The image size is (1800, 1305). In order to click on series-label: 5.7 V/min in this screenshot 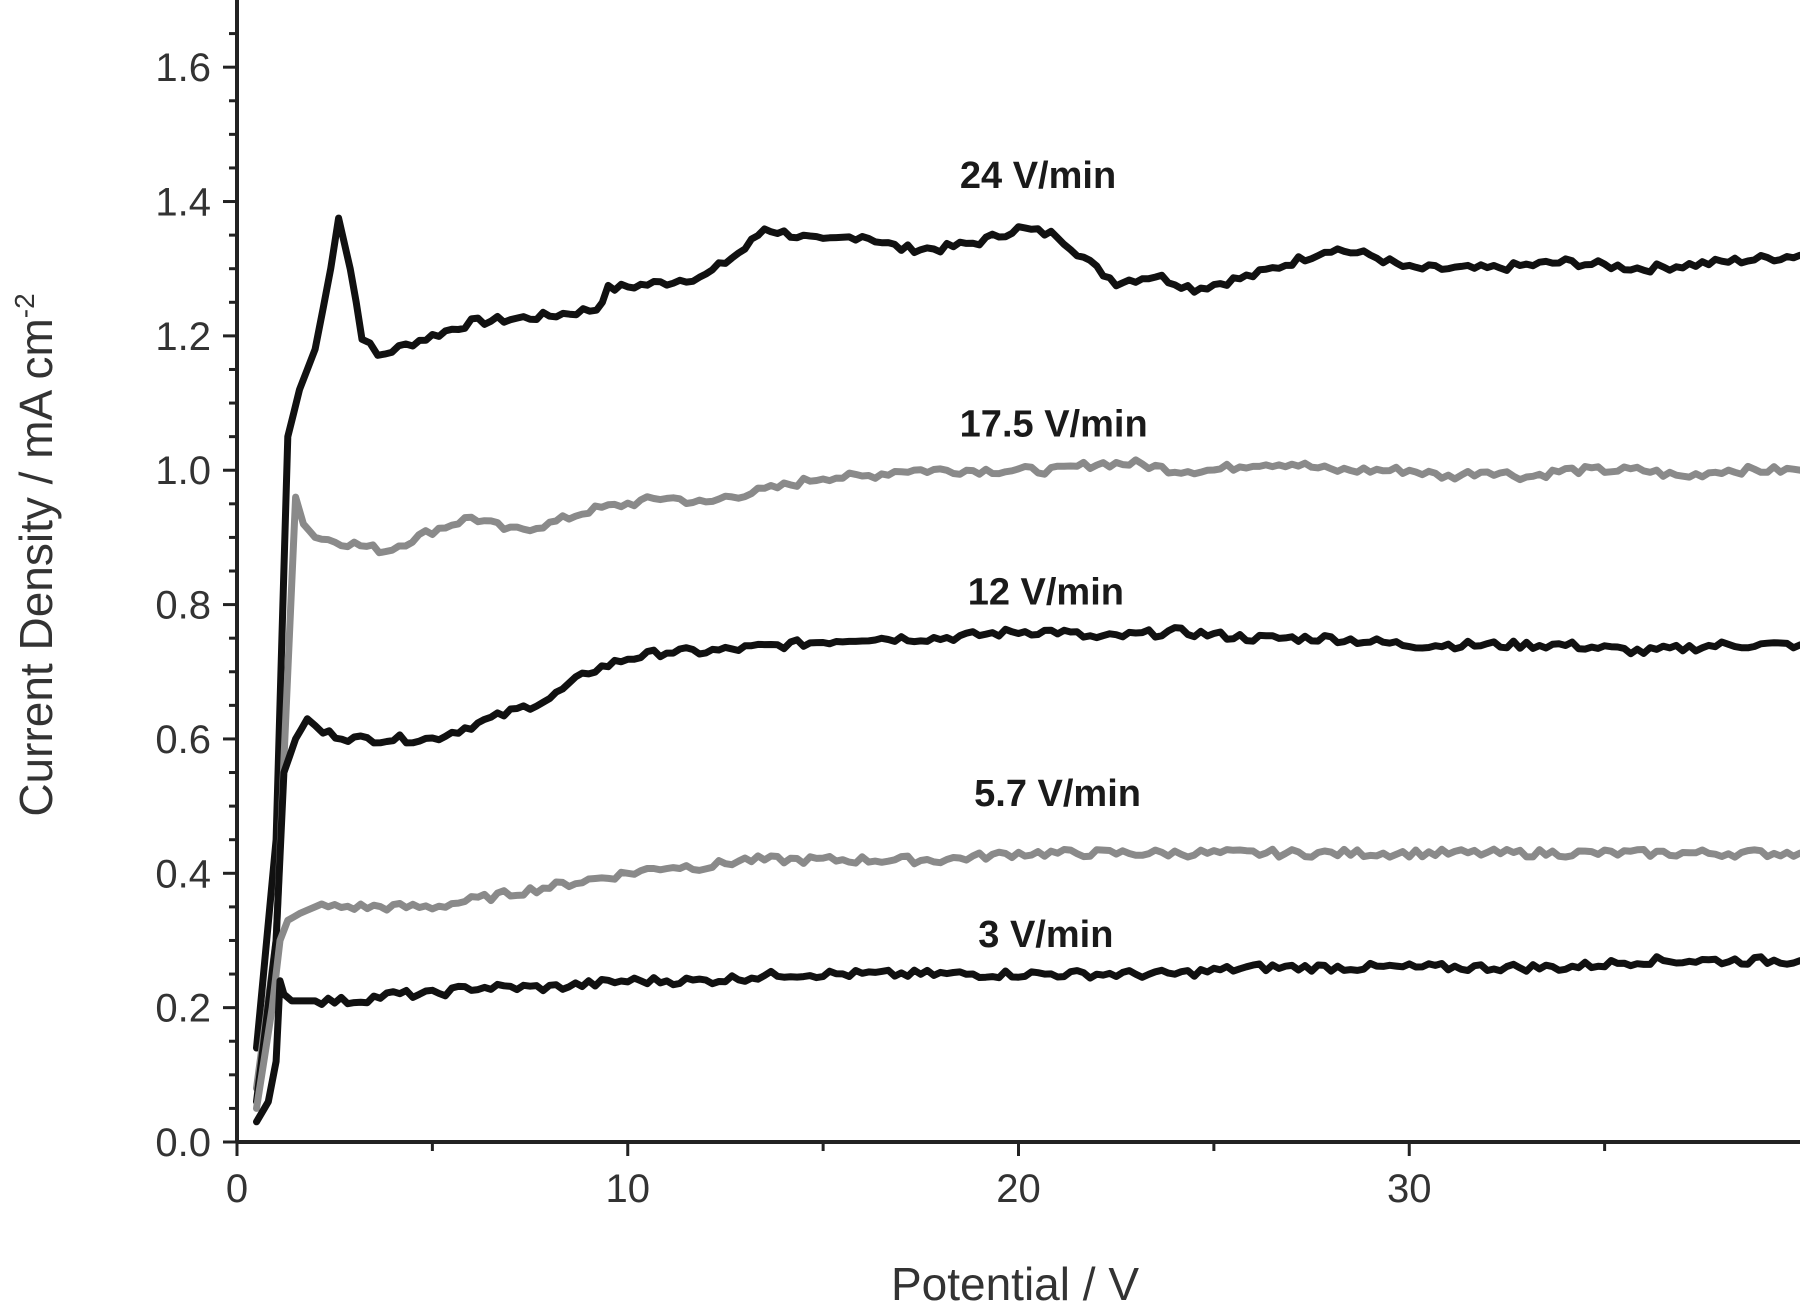, I will do `click(1057, 794)`.